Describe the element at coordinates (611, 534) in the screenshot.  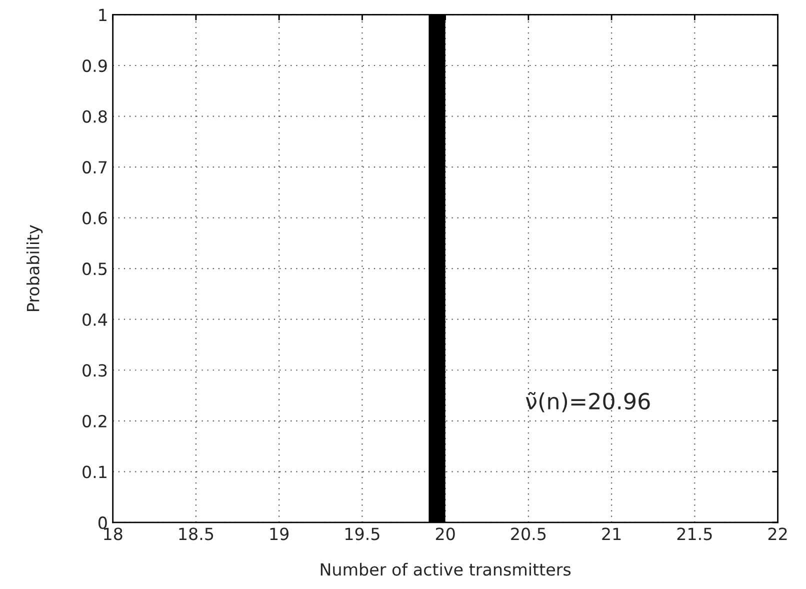
I see `x-tick-label: 21` at that location.